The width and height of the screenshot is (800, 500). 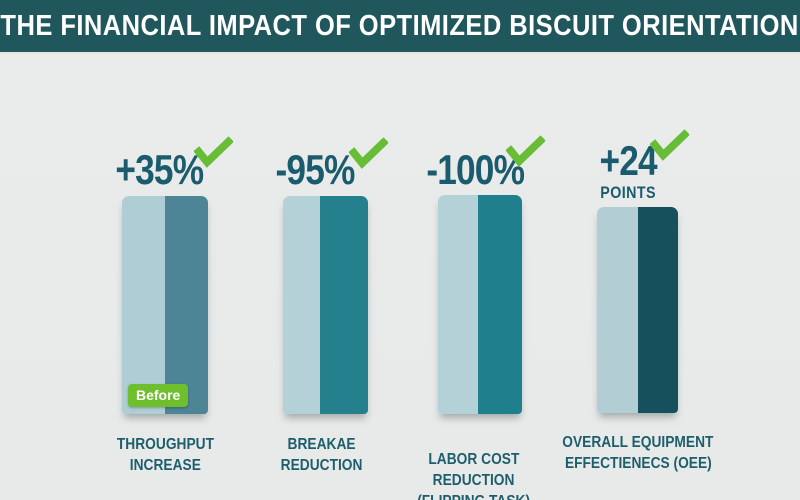 I want to click on bar-oee, so click(x=637, y=310).